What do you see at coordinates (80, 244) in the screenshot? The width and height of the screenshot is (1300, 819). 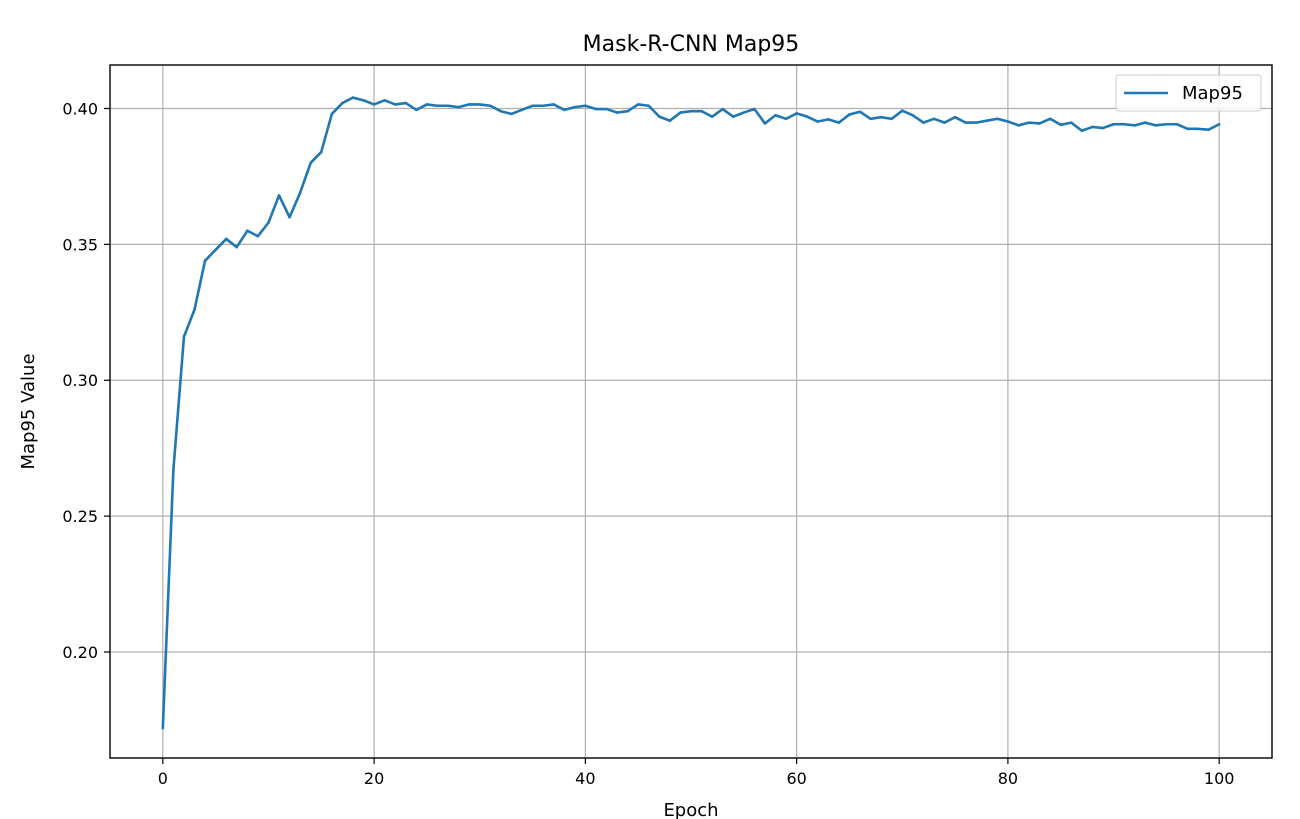 I see `y-tick-label: 0.35` at bounding box center [80, 244].